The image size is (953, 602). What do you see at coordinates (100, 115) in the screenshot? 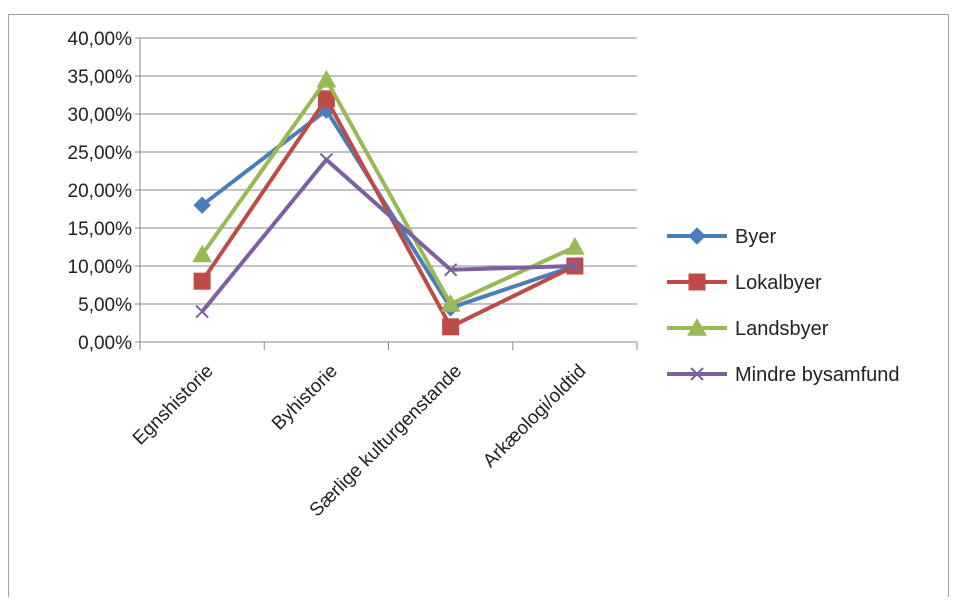
I see `y-tick-label: 30,00%` at bounding box center [100, 115].